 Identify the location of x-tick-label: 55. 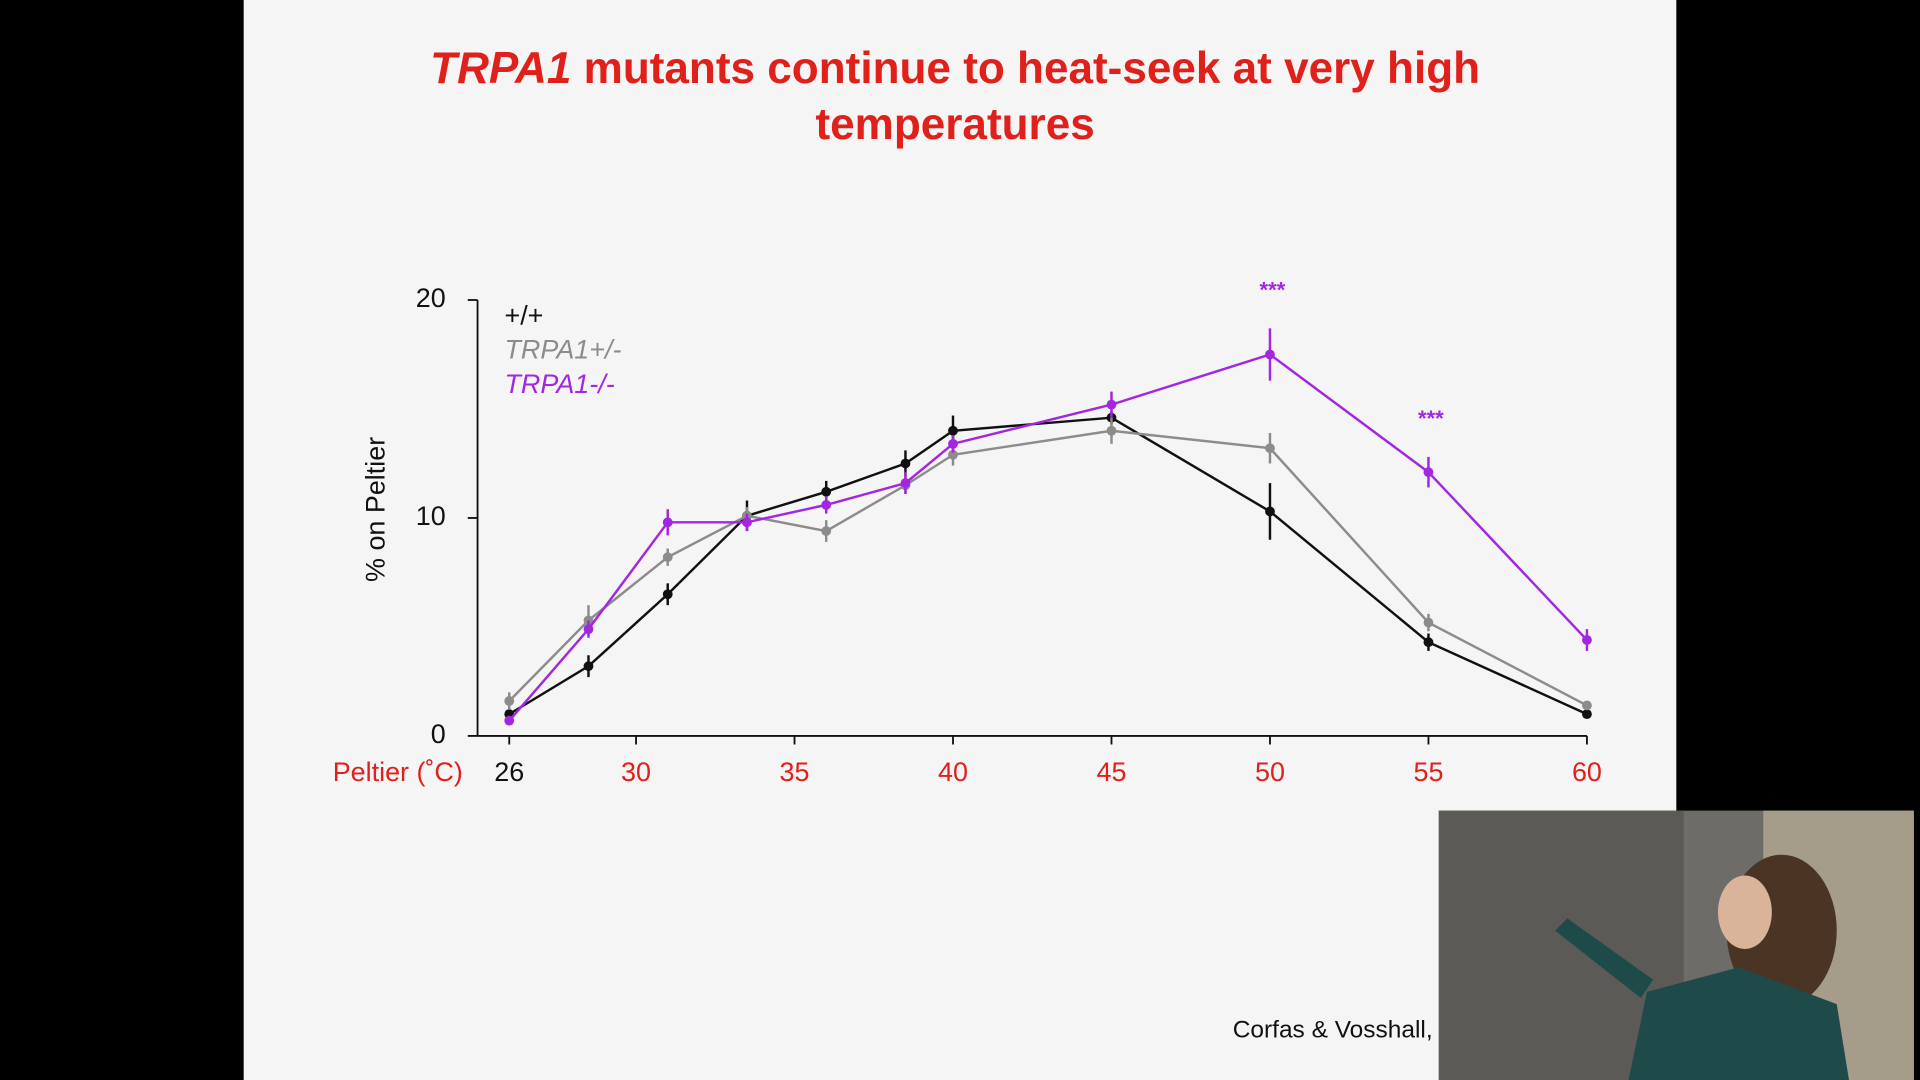
(1428, 772).